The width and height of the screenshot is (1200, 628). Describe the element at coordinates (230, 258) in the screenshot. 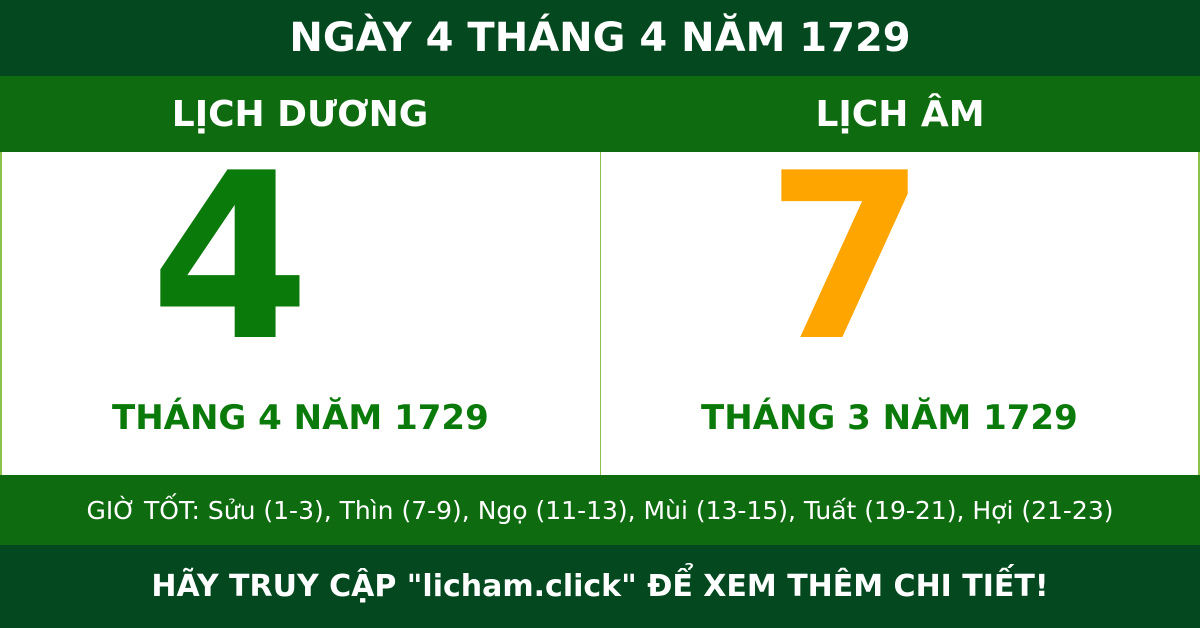

I see `solar-day: 4` at that location.